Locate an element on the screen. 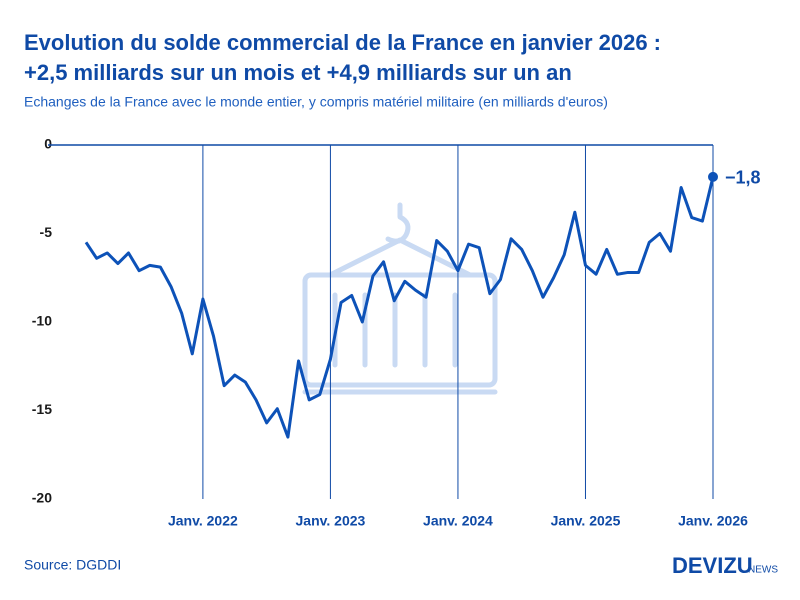 The image size is (800, 600). x-tick-label: Janv. 2023 is located at coordinates (331, 521).